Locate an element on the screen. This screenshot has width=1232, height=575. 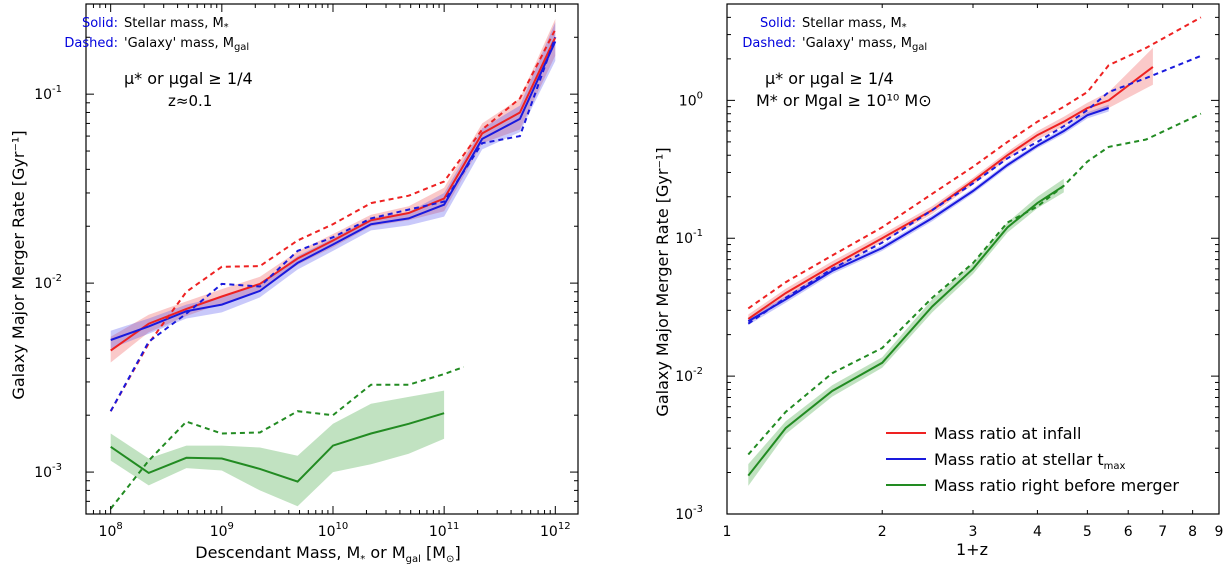
left-solid-text-main: Stellar mass, M is located at coordinates (174, 23).